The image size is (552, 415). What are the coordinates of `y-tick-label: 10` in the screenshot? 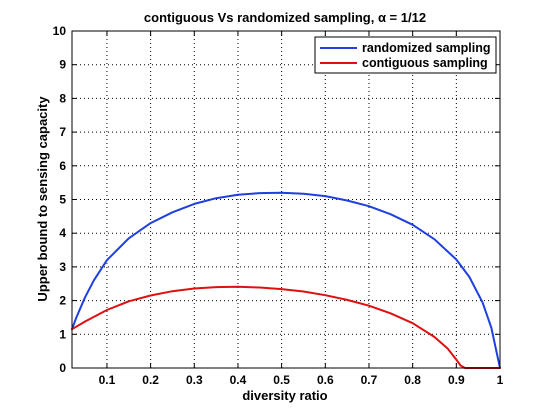 It's located at (60, 31).